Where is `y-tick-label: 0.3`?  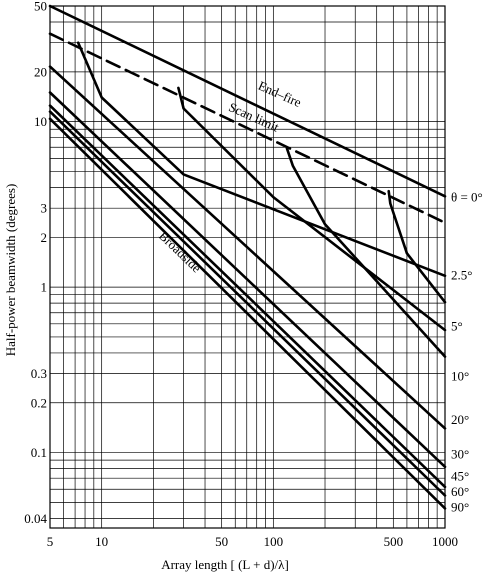 y-tick-label: 0.3 is located at coordinates (39, 373).